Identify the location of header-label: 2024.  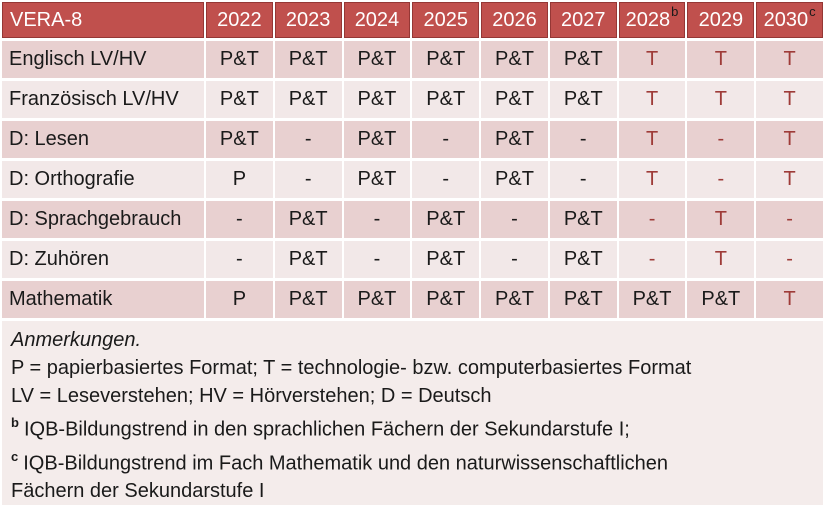
(377, 19).